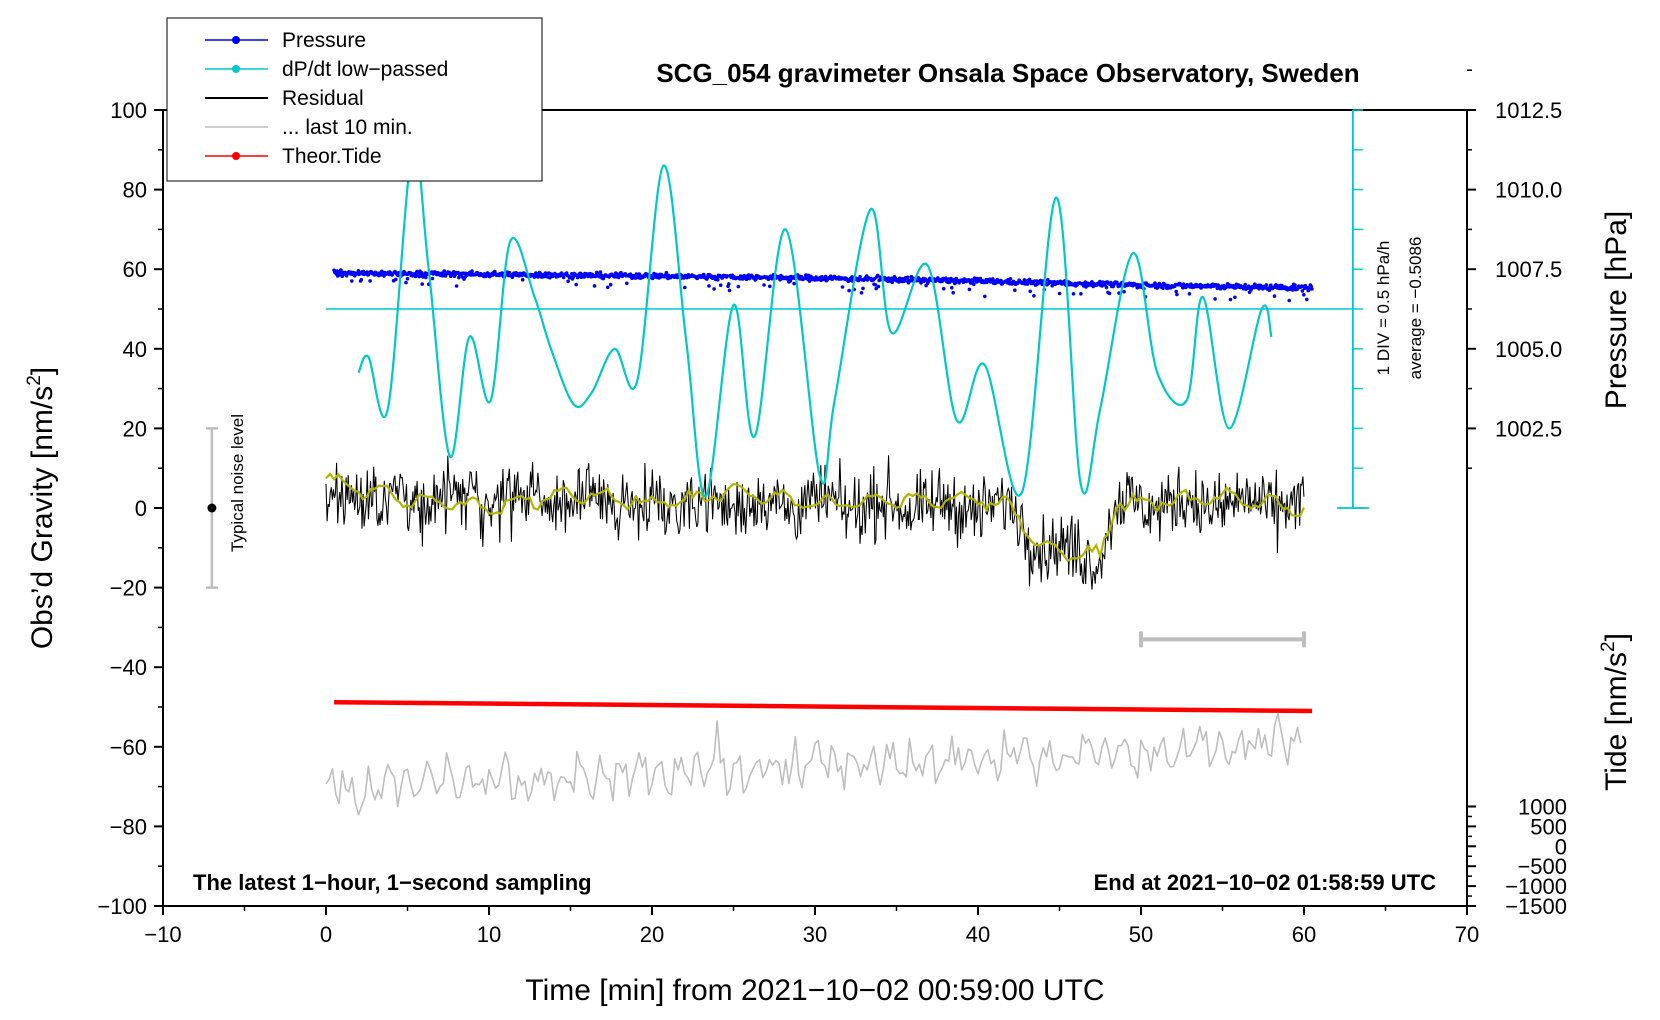 The height and width of the screenshot is (1020, 1660). What do you see at coordinates (236, 156) in the screenshot?
I see `legend-marker` at bounding box center [236, 156].